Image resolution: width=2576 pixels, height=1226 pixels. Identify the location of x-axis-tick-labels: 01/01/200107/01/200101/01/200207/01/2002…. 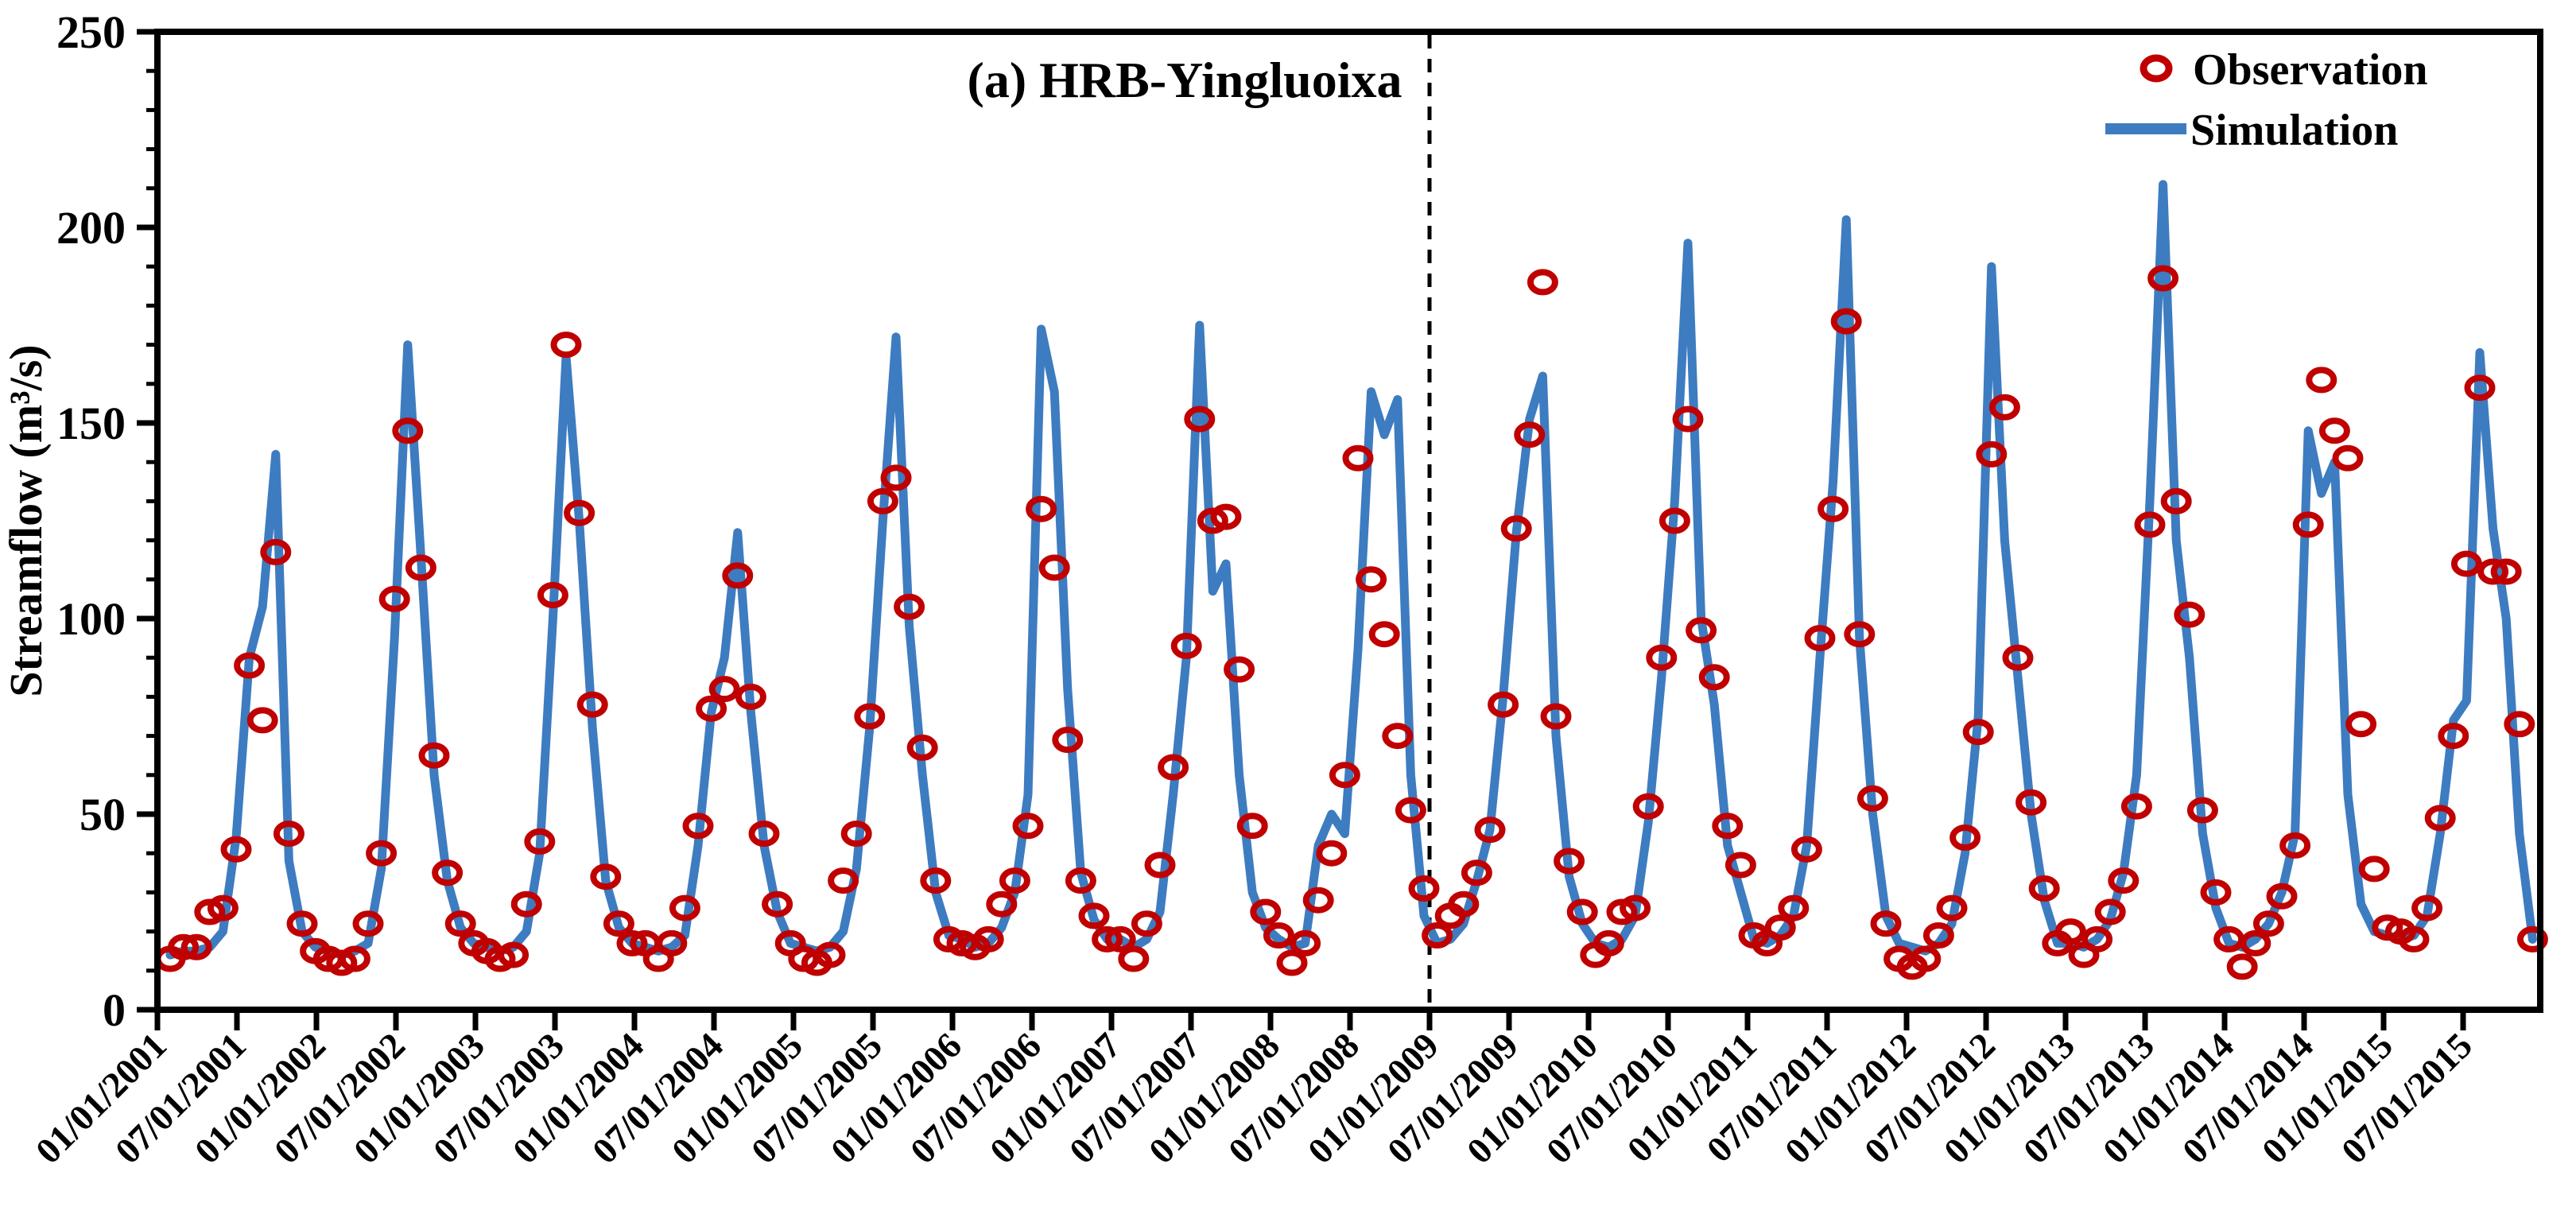
(1254, 1098).